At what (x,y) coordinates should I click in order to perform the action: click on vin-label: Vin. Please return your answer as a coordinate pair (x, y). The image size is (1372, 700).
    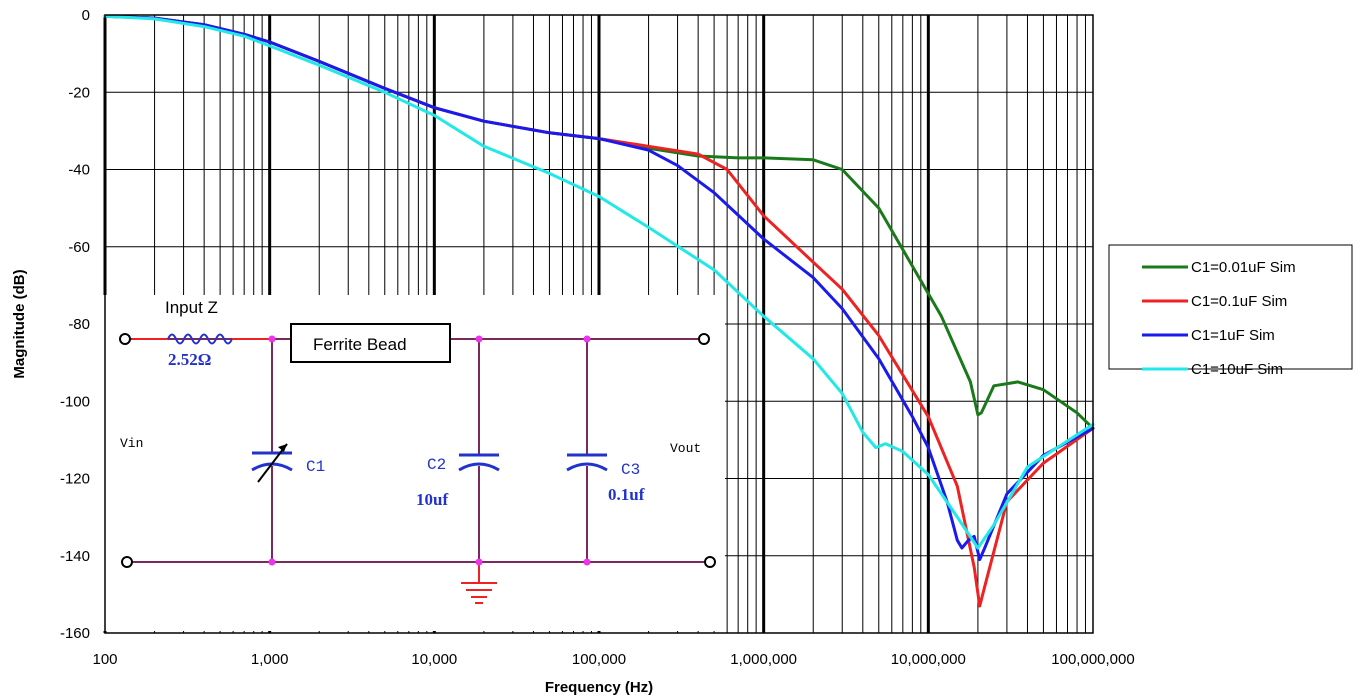
    Looking at the image, I should click on (131, 443).